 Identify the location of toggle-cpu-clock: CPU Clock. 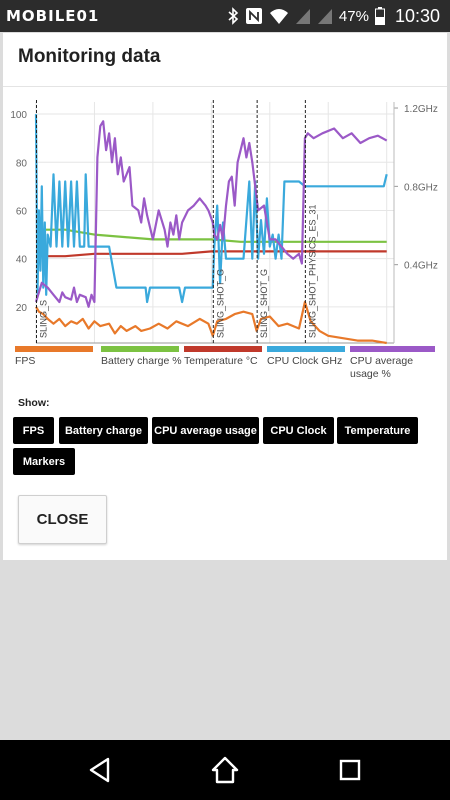
(298, 430).